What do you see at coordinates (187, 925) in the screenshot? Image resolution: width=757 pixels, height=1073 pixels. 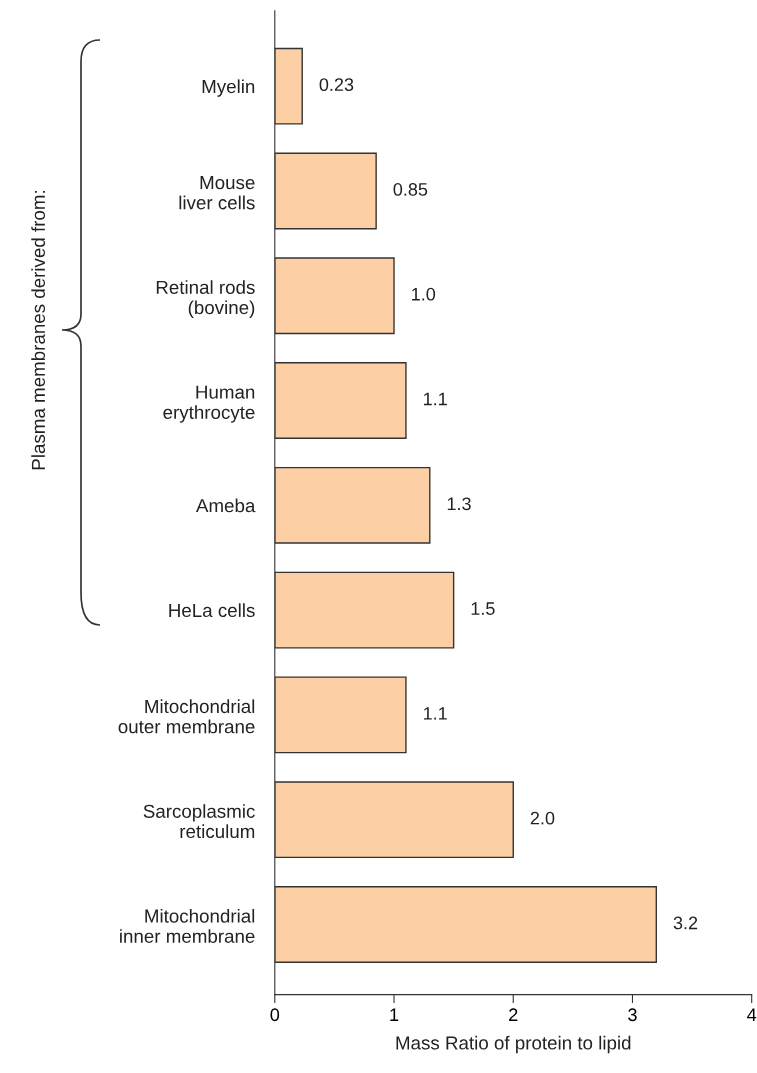 I see `y-tick-label: Mitochondrial inner membrane` at bounding box center [187, 925].